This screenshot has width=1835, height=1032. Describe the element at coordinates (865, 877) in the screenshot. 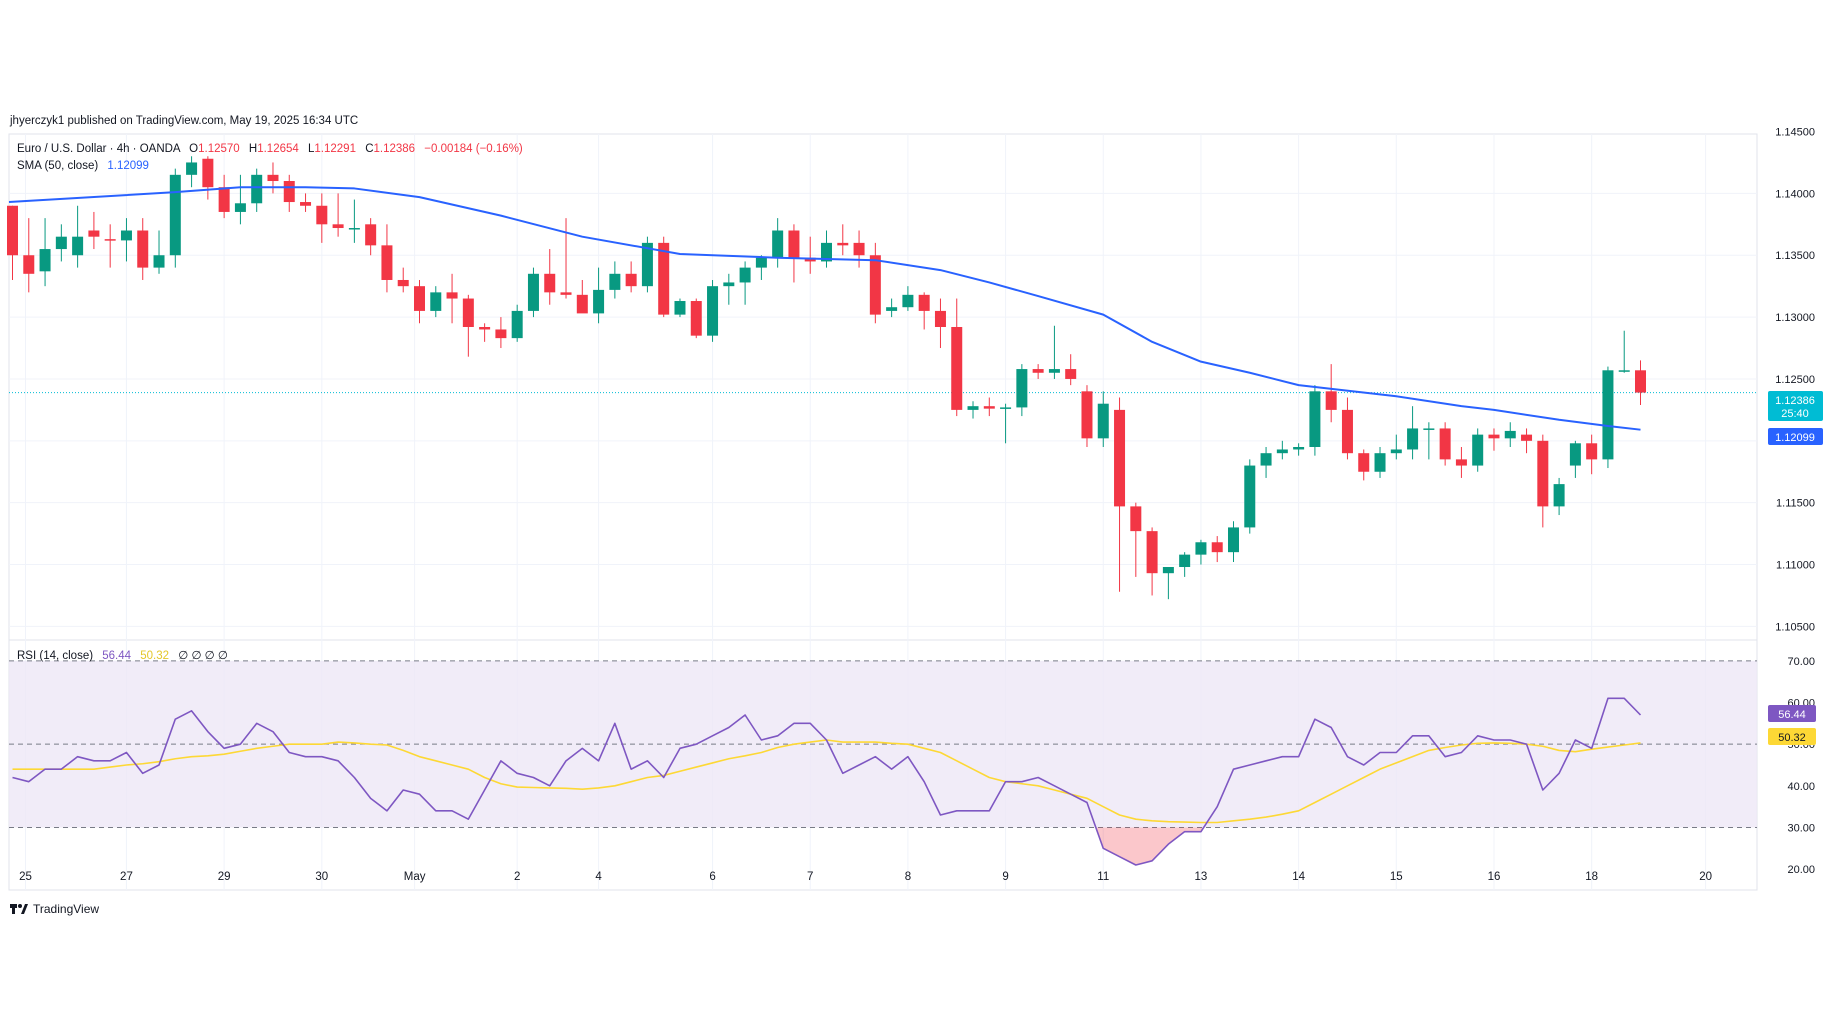

I see `time-axis: 25 27 29 30 May 2 4 6 7 8 9 11 13 14 15 16 18 20` at that location.